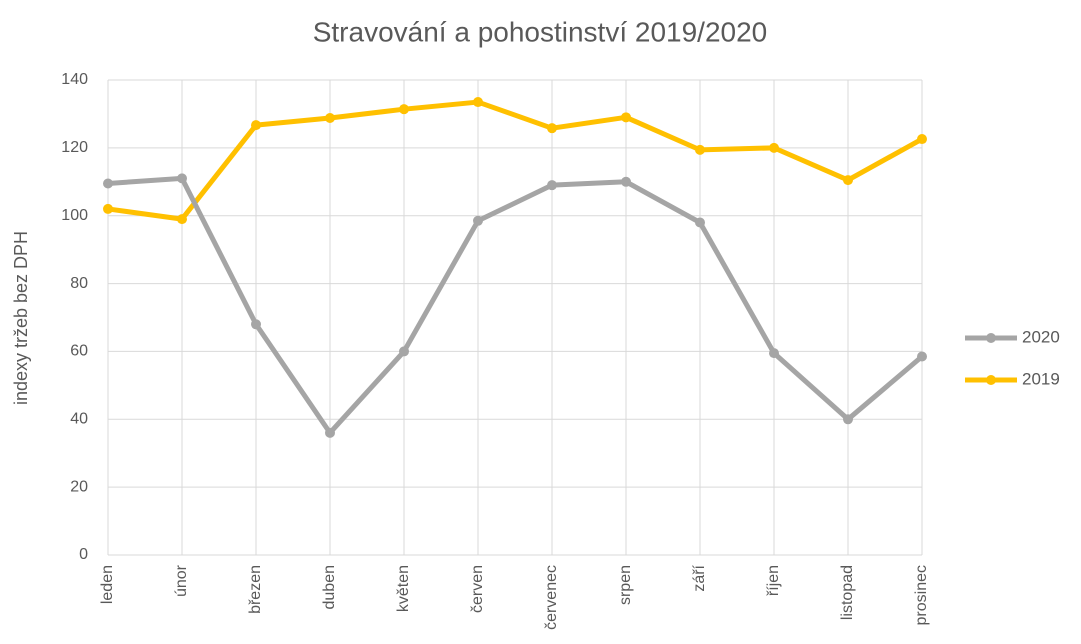 The width and height of the screenshot is (1081, 644). What do you see at coordinates (74, 79) in the screenshot?
I see `y-tick-label: 140` at bounding box center [74, 79].